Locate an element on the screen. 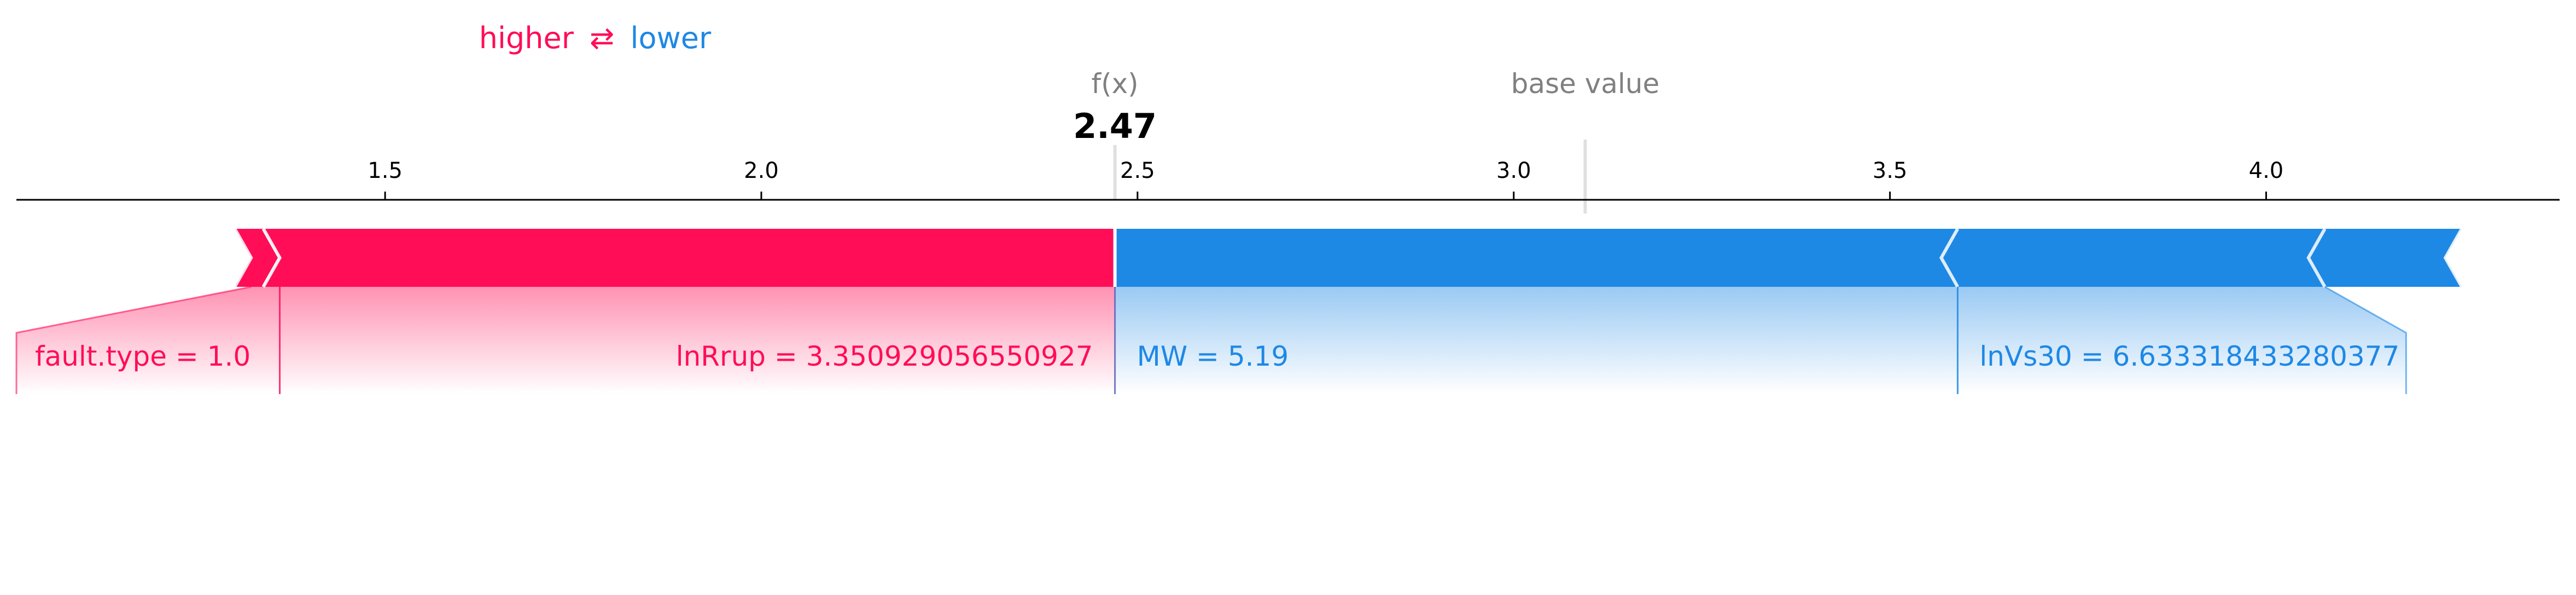  x-tick-label: 2.5 is located at coordinates (1137, 170).